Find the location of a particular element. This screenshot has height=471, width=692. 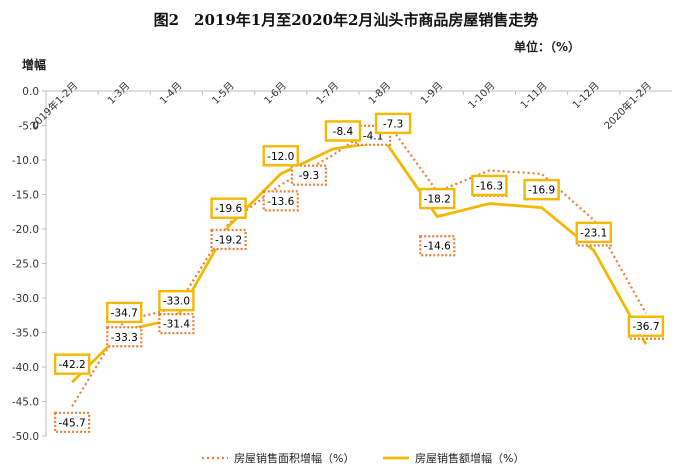

x-tick-label: 1-3月 is located at coordinates (118, 93).